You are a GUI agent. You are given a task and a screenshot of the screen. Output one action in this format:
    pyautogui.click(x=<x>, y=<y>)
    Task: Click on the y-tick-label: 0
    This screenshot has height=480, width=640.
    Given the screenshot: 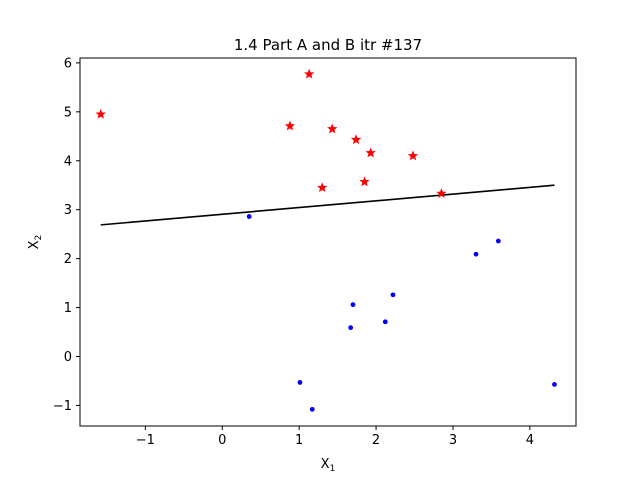 What is the action you would take?
    pyautogui.click(x=68, y=357)
    